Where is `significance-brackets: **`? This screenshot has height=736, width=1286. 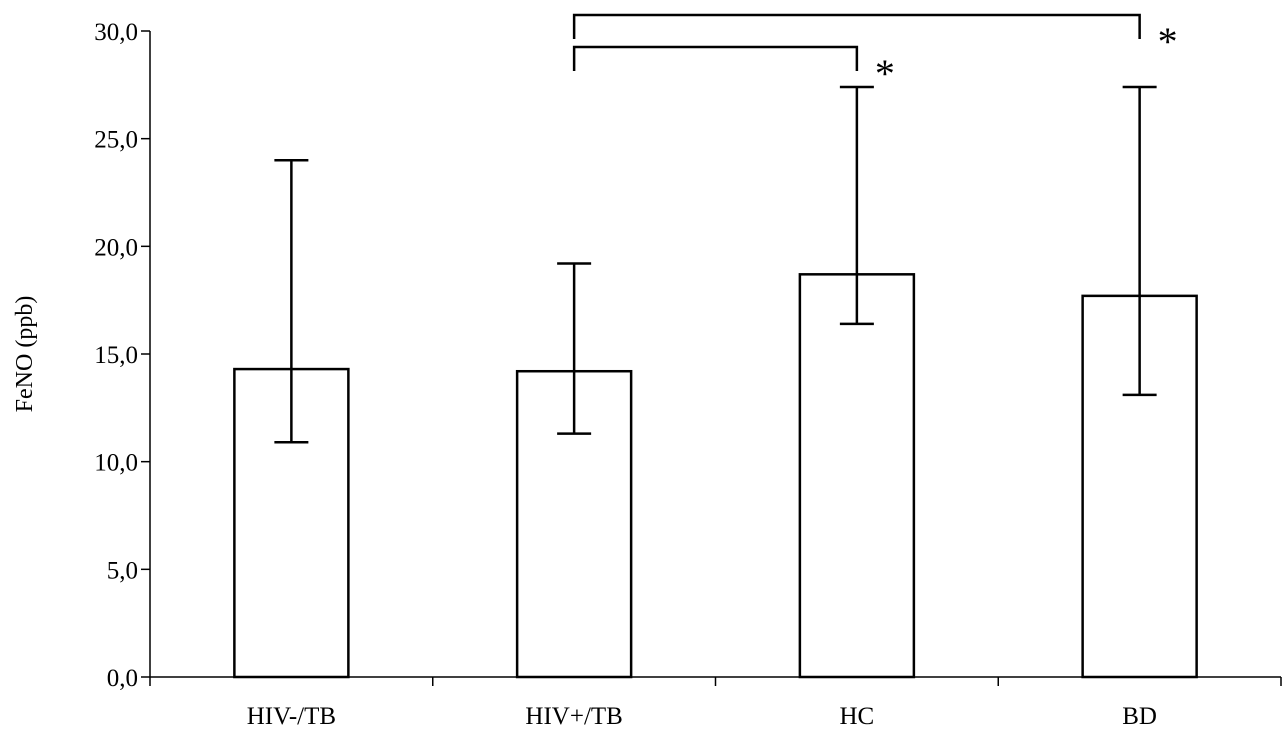
significance-brackets: ** is located at coordinates (875, 54).